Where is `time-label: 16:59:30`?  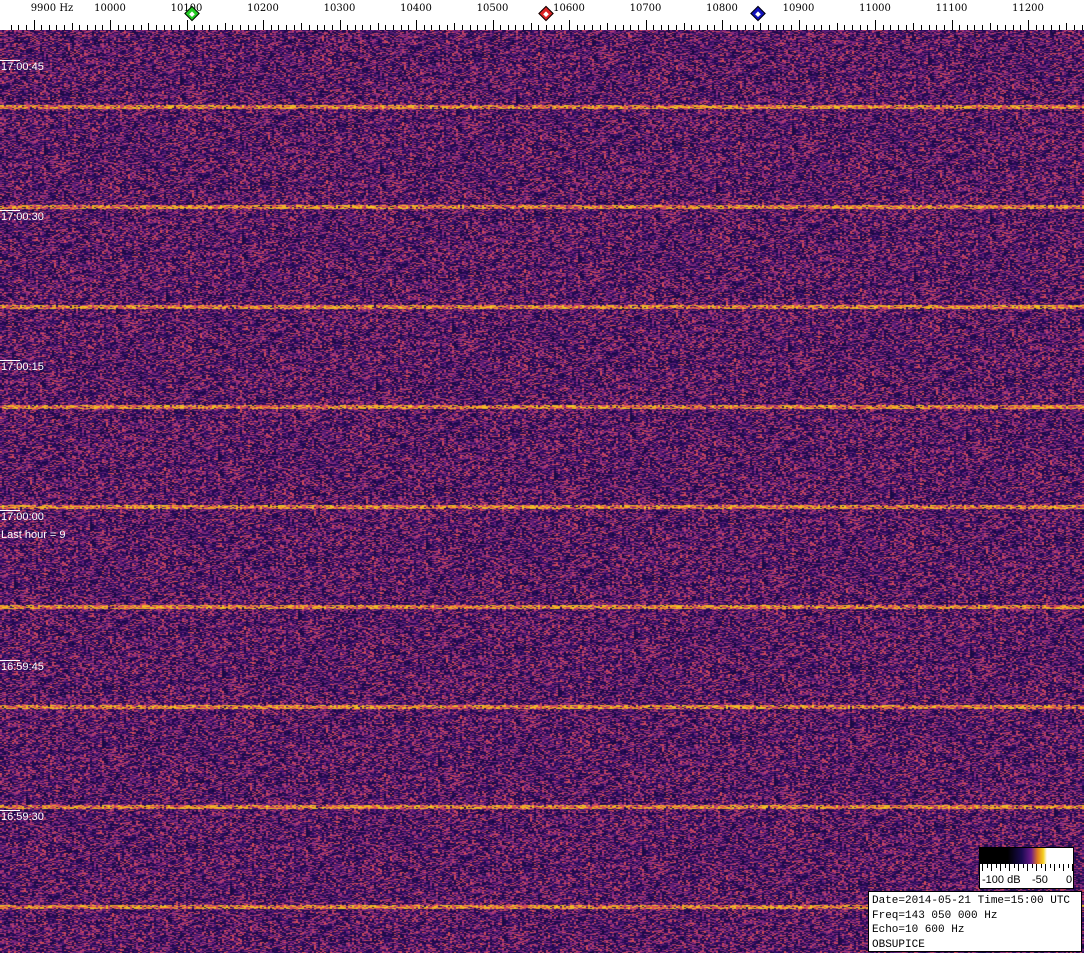 time-label: 16:59:30 is located at coordinates (22, 817).